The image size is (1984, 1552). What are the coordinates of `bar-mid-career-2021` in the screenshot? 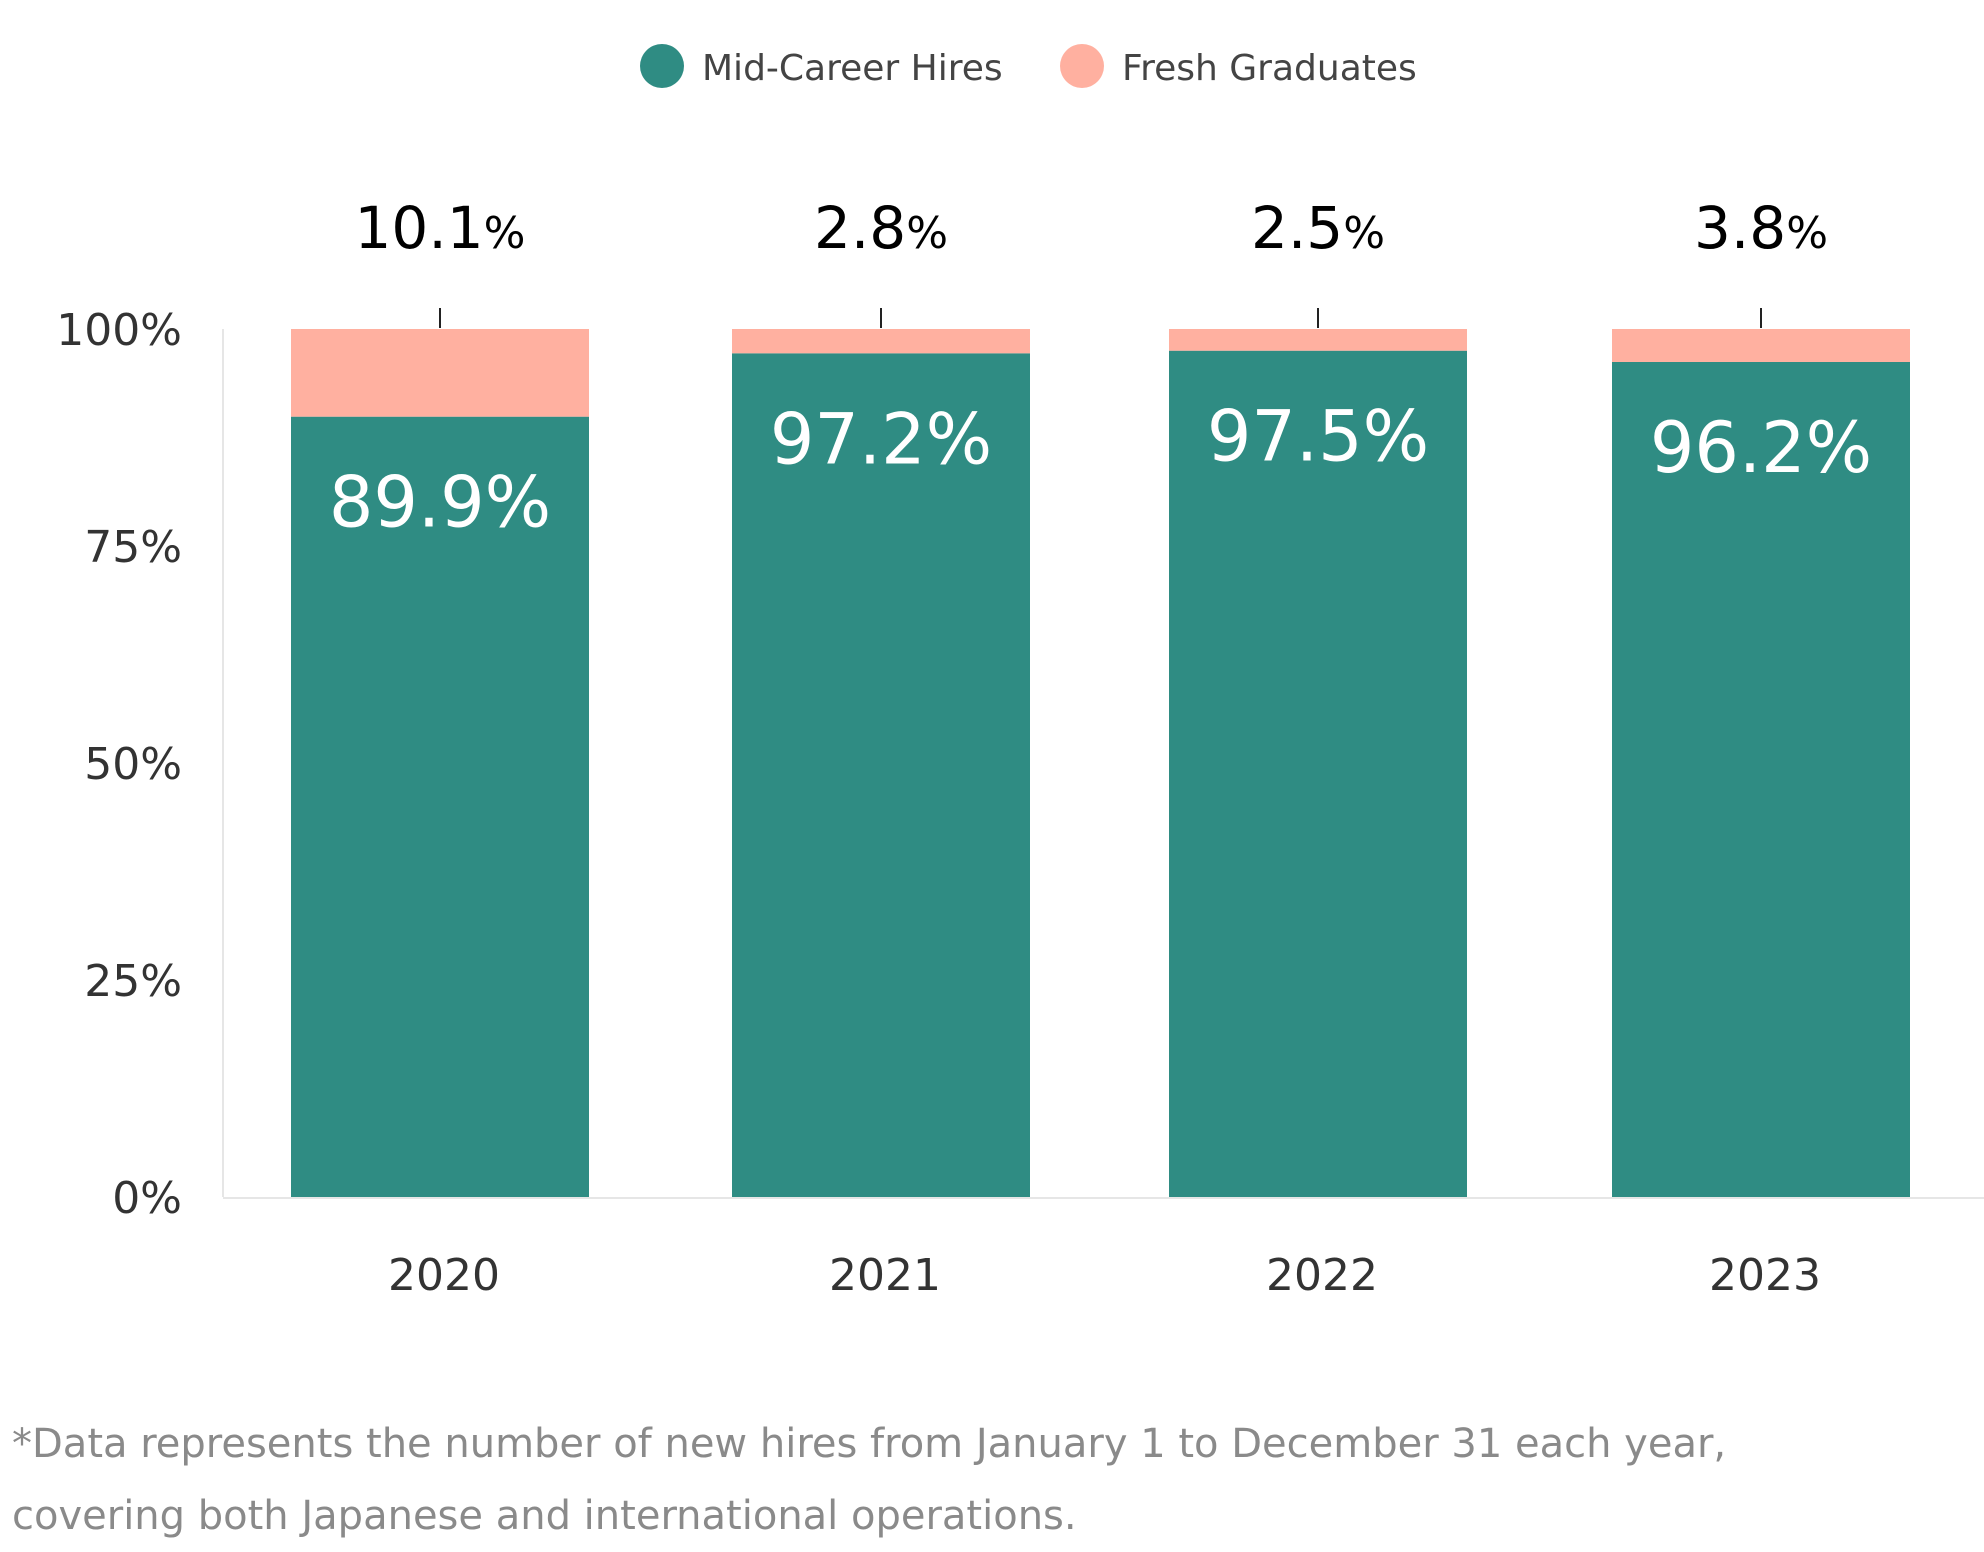 It's located at (881, 775).